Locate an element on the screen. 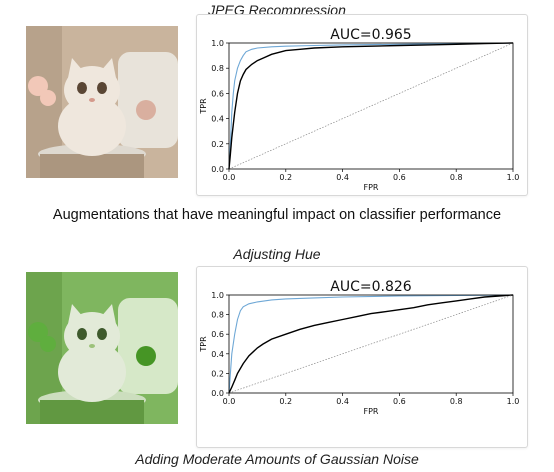 This screenshot has height=472, width=554. auc-title: AUC=0.826 is located at coordinates (371, 287).